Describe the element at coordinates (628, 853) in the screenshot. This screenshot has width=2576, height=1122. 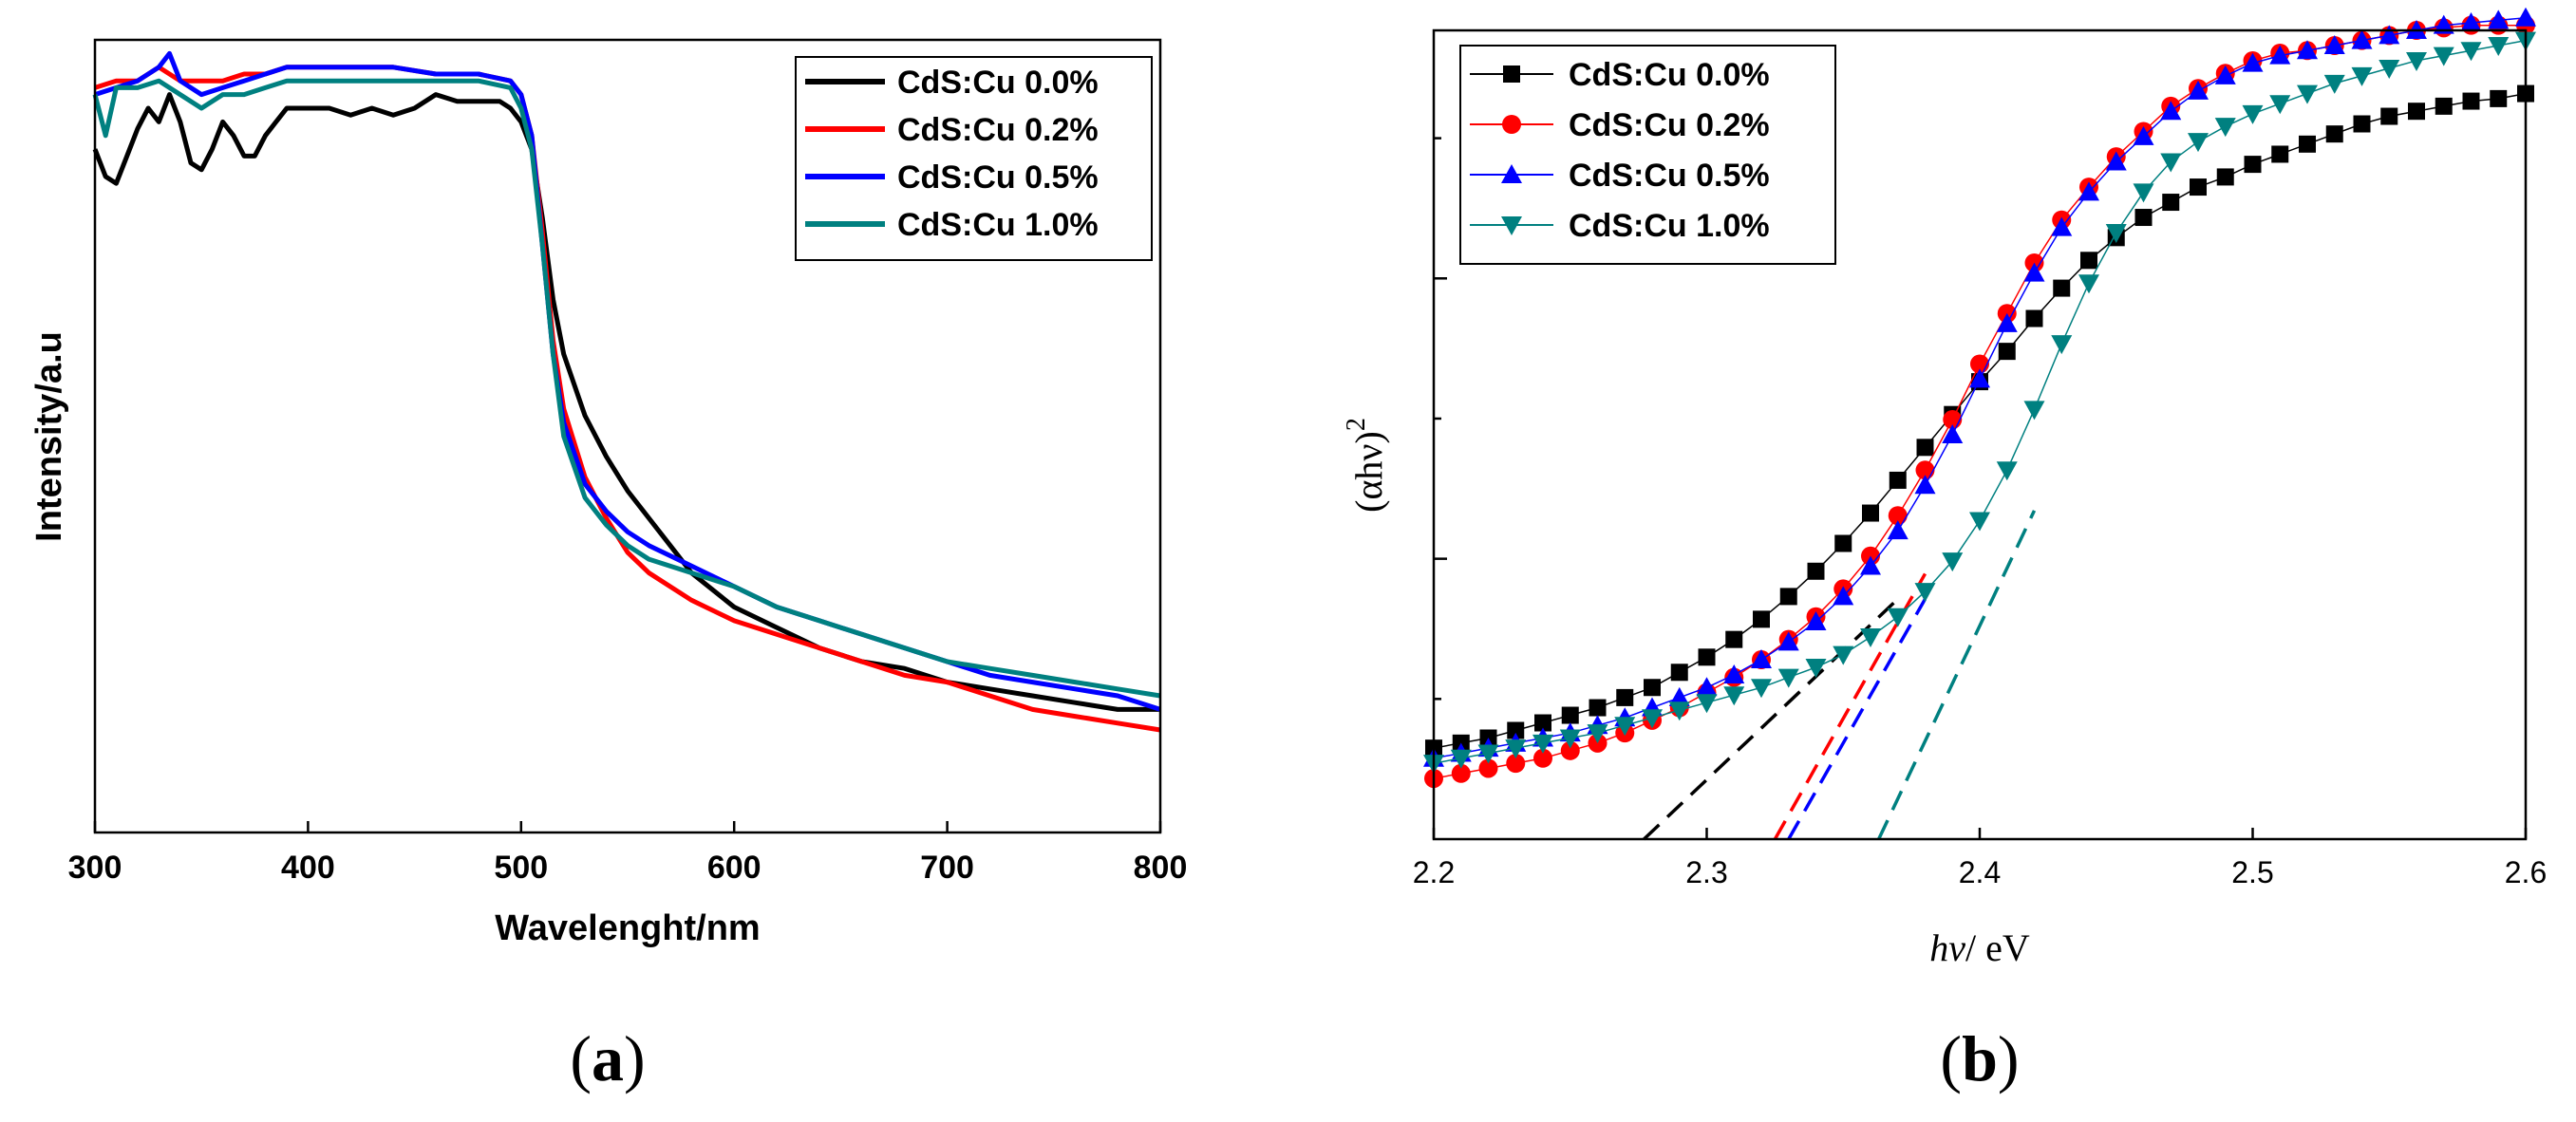
I see `panel-a-x-ticks: 300 400 500 600 700 800` at that location.